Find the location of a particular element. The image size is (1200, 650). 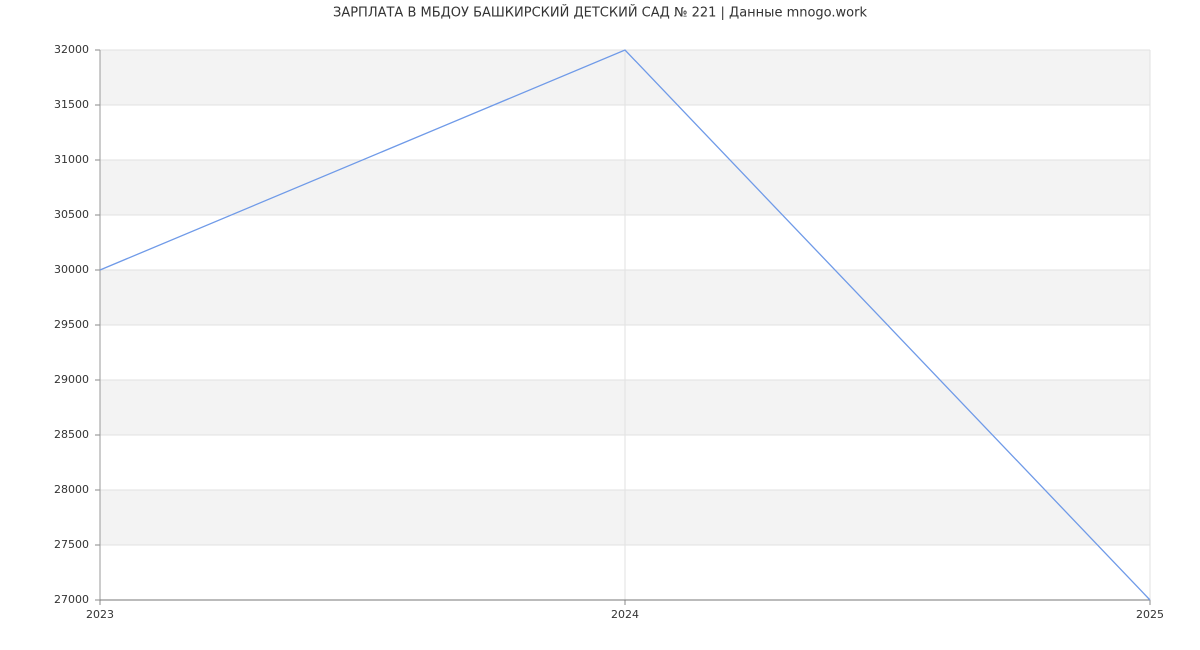

y-tick-label: 30500 is located at coordinates (71, 214).